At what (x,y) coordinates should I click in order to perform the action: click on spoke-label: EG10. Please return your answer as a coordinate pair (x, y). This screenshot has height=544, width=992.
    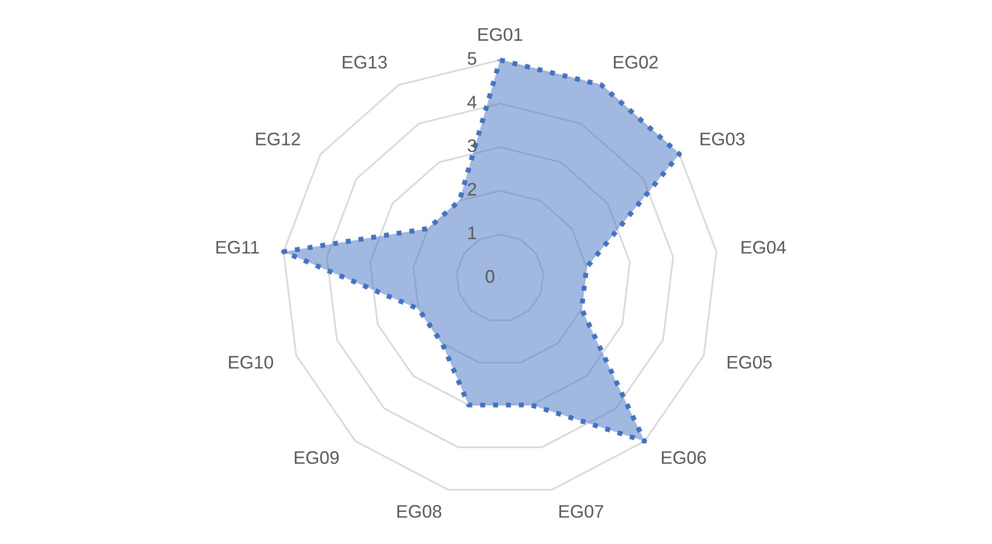
    Looking at the image, I should click on (251, 362).